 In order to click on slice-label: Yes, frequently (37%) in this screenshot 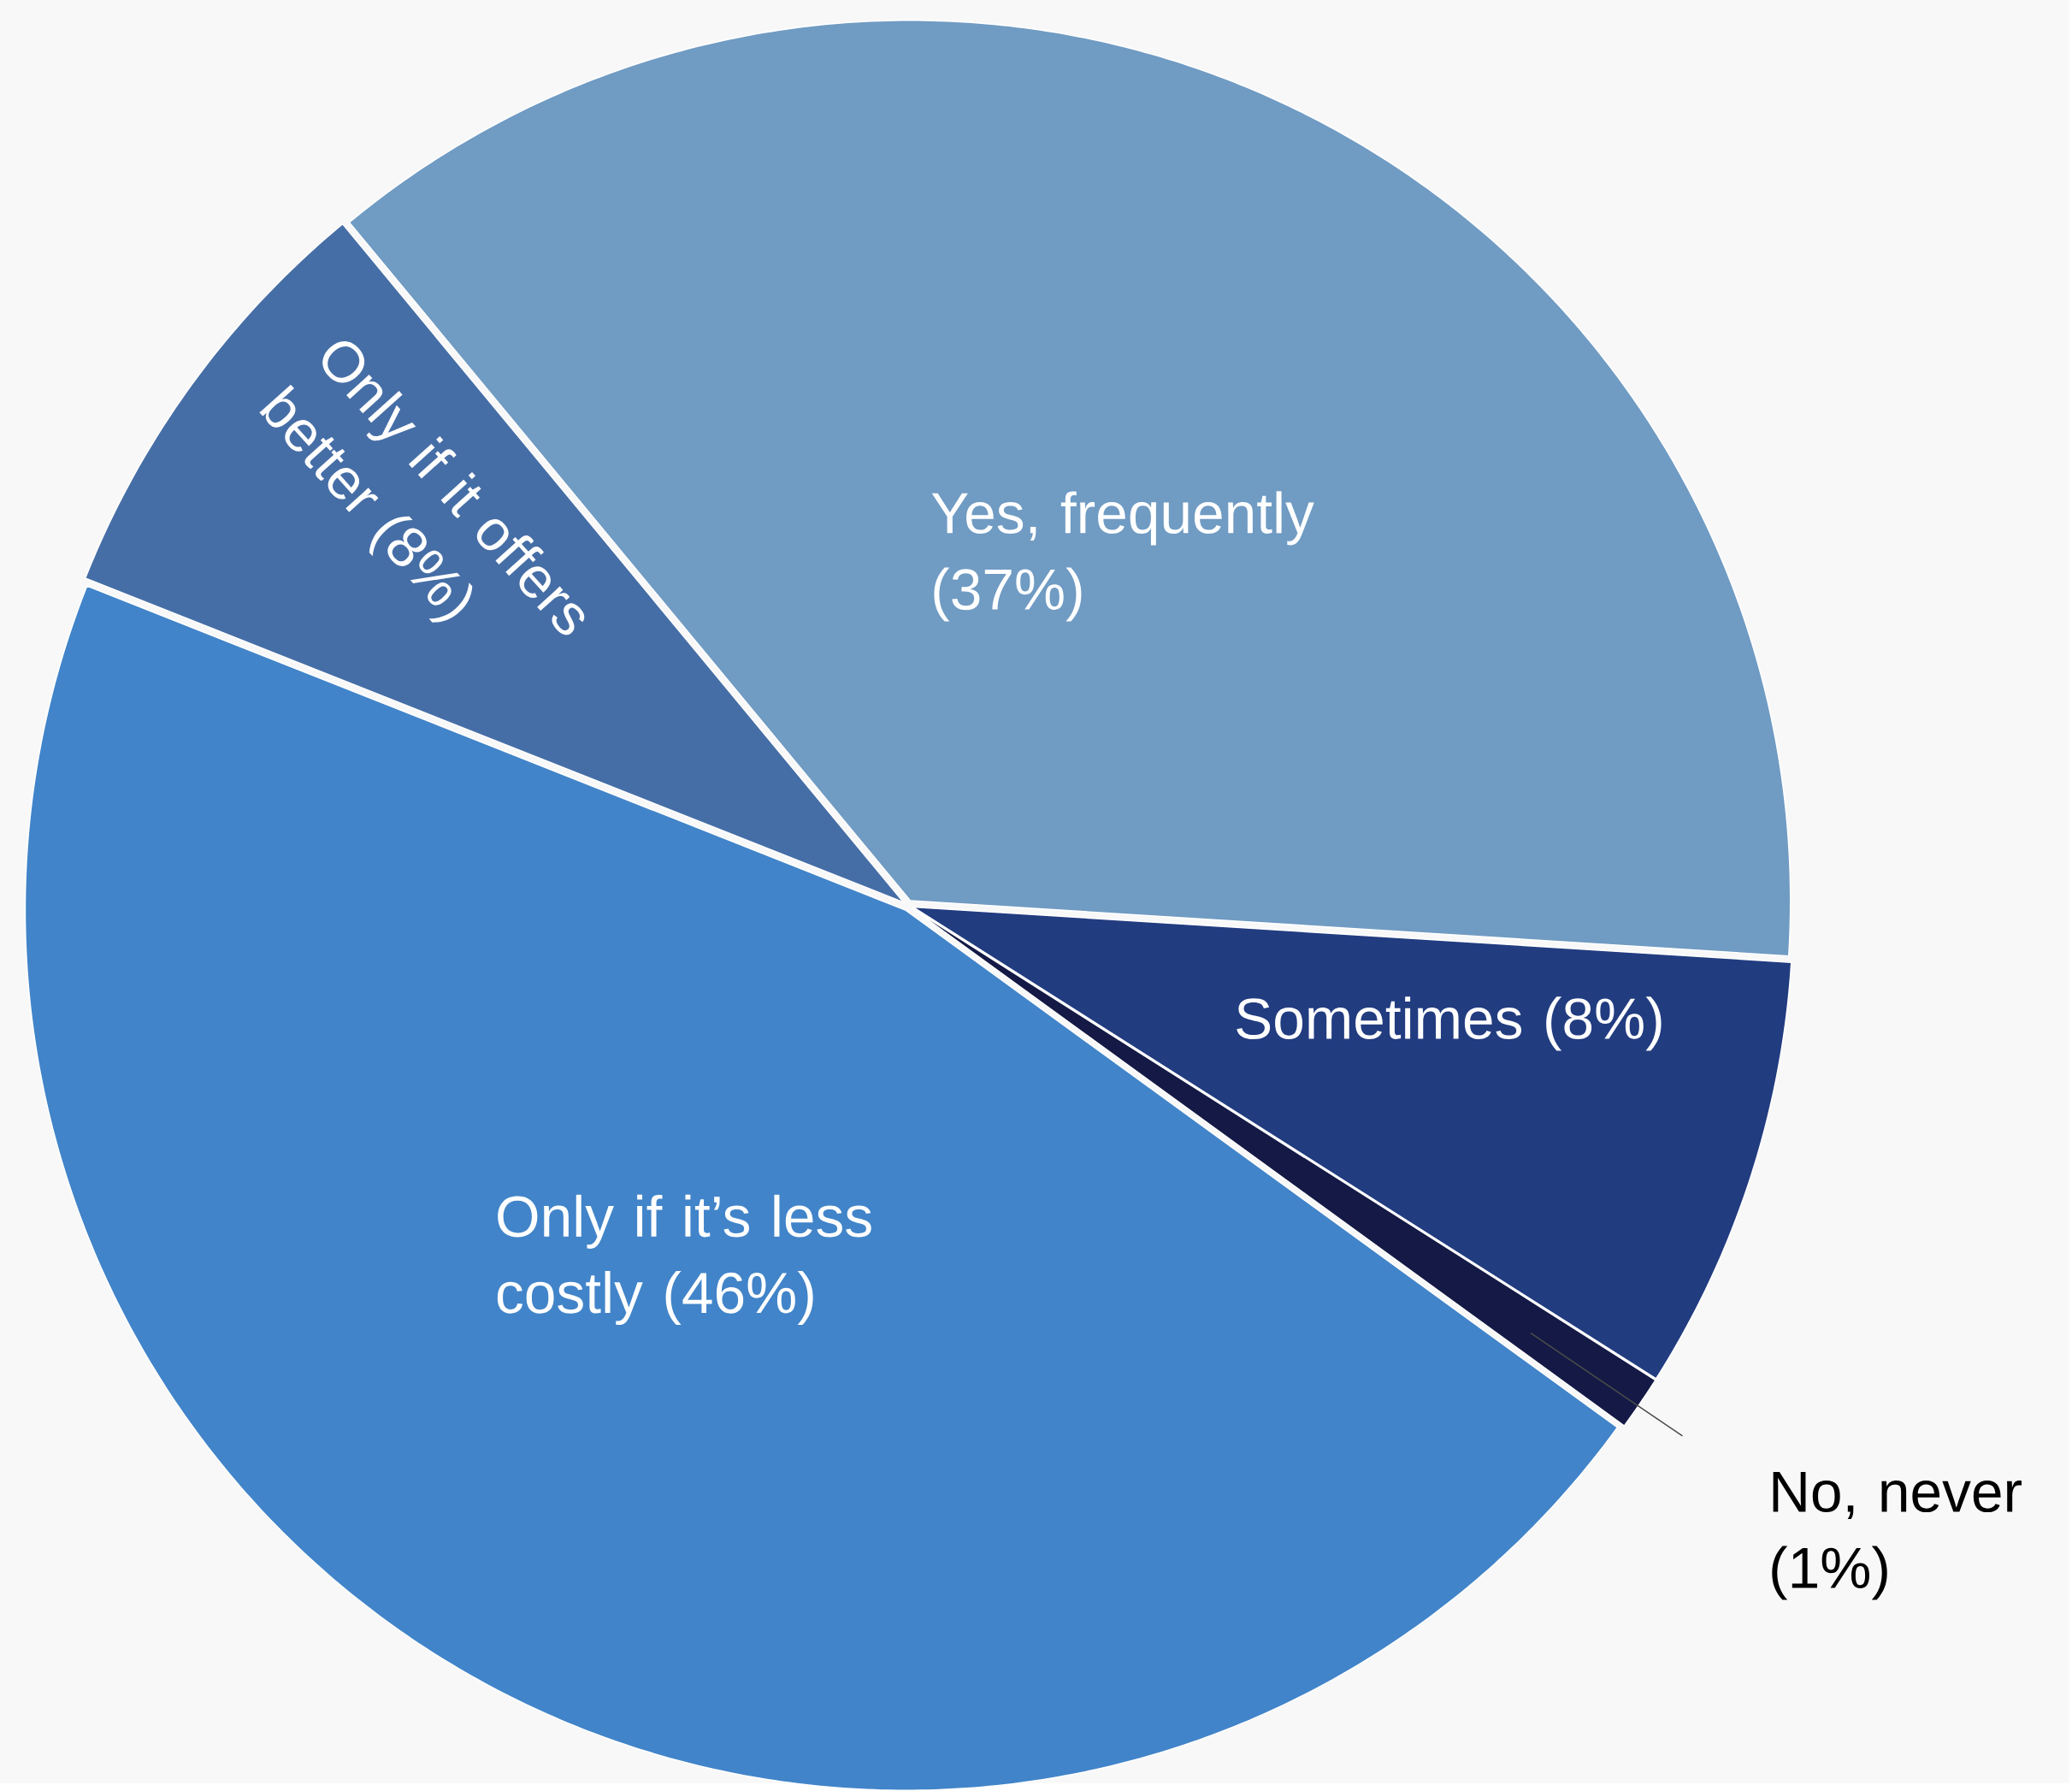, I will do `click(1122, 556)`.